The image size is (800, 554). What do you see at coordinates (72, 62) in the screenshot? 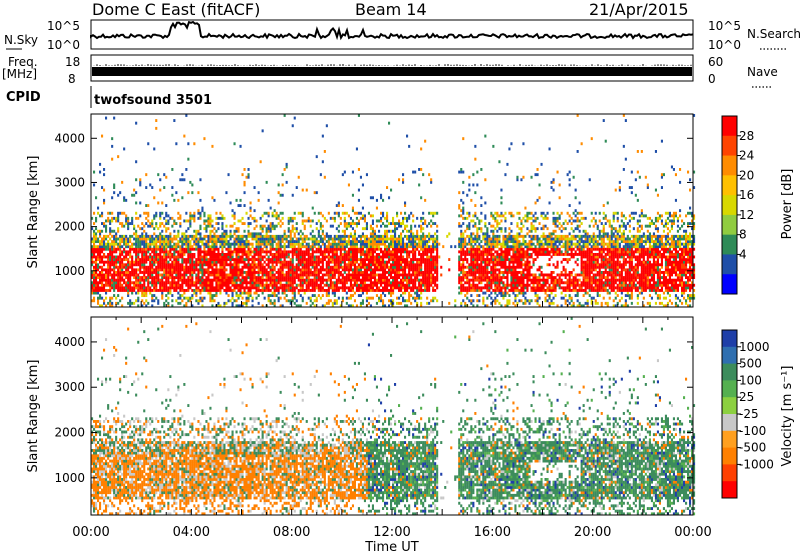
I see `freq-tick-top: 18` at bounding box center [72, 62].